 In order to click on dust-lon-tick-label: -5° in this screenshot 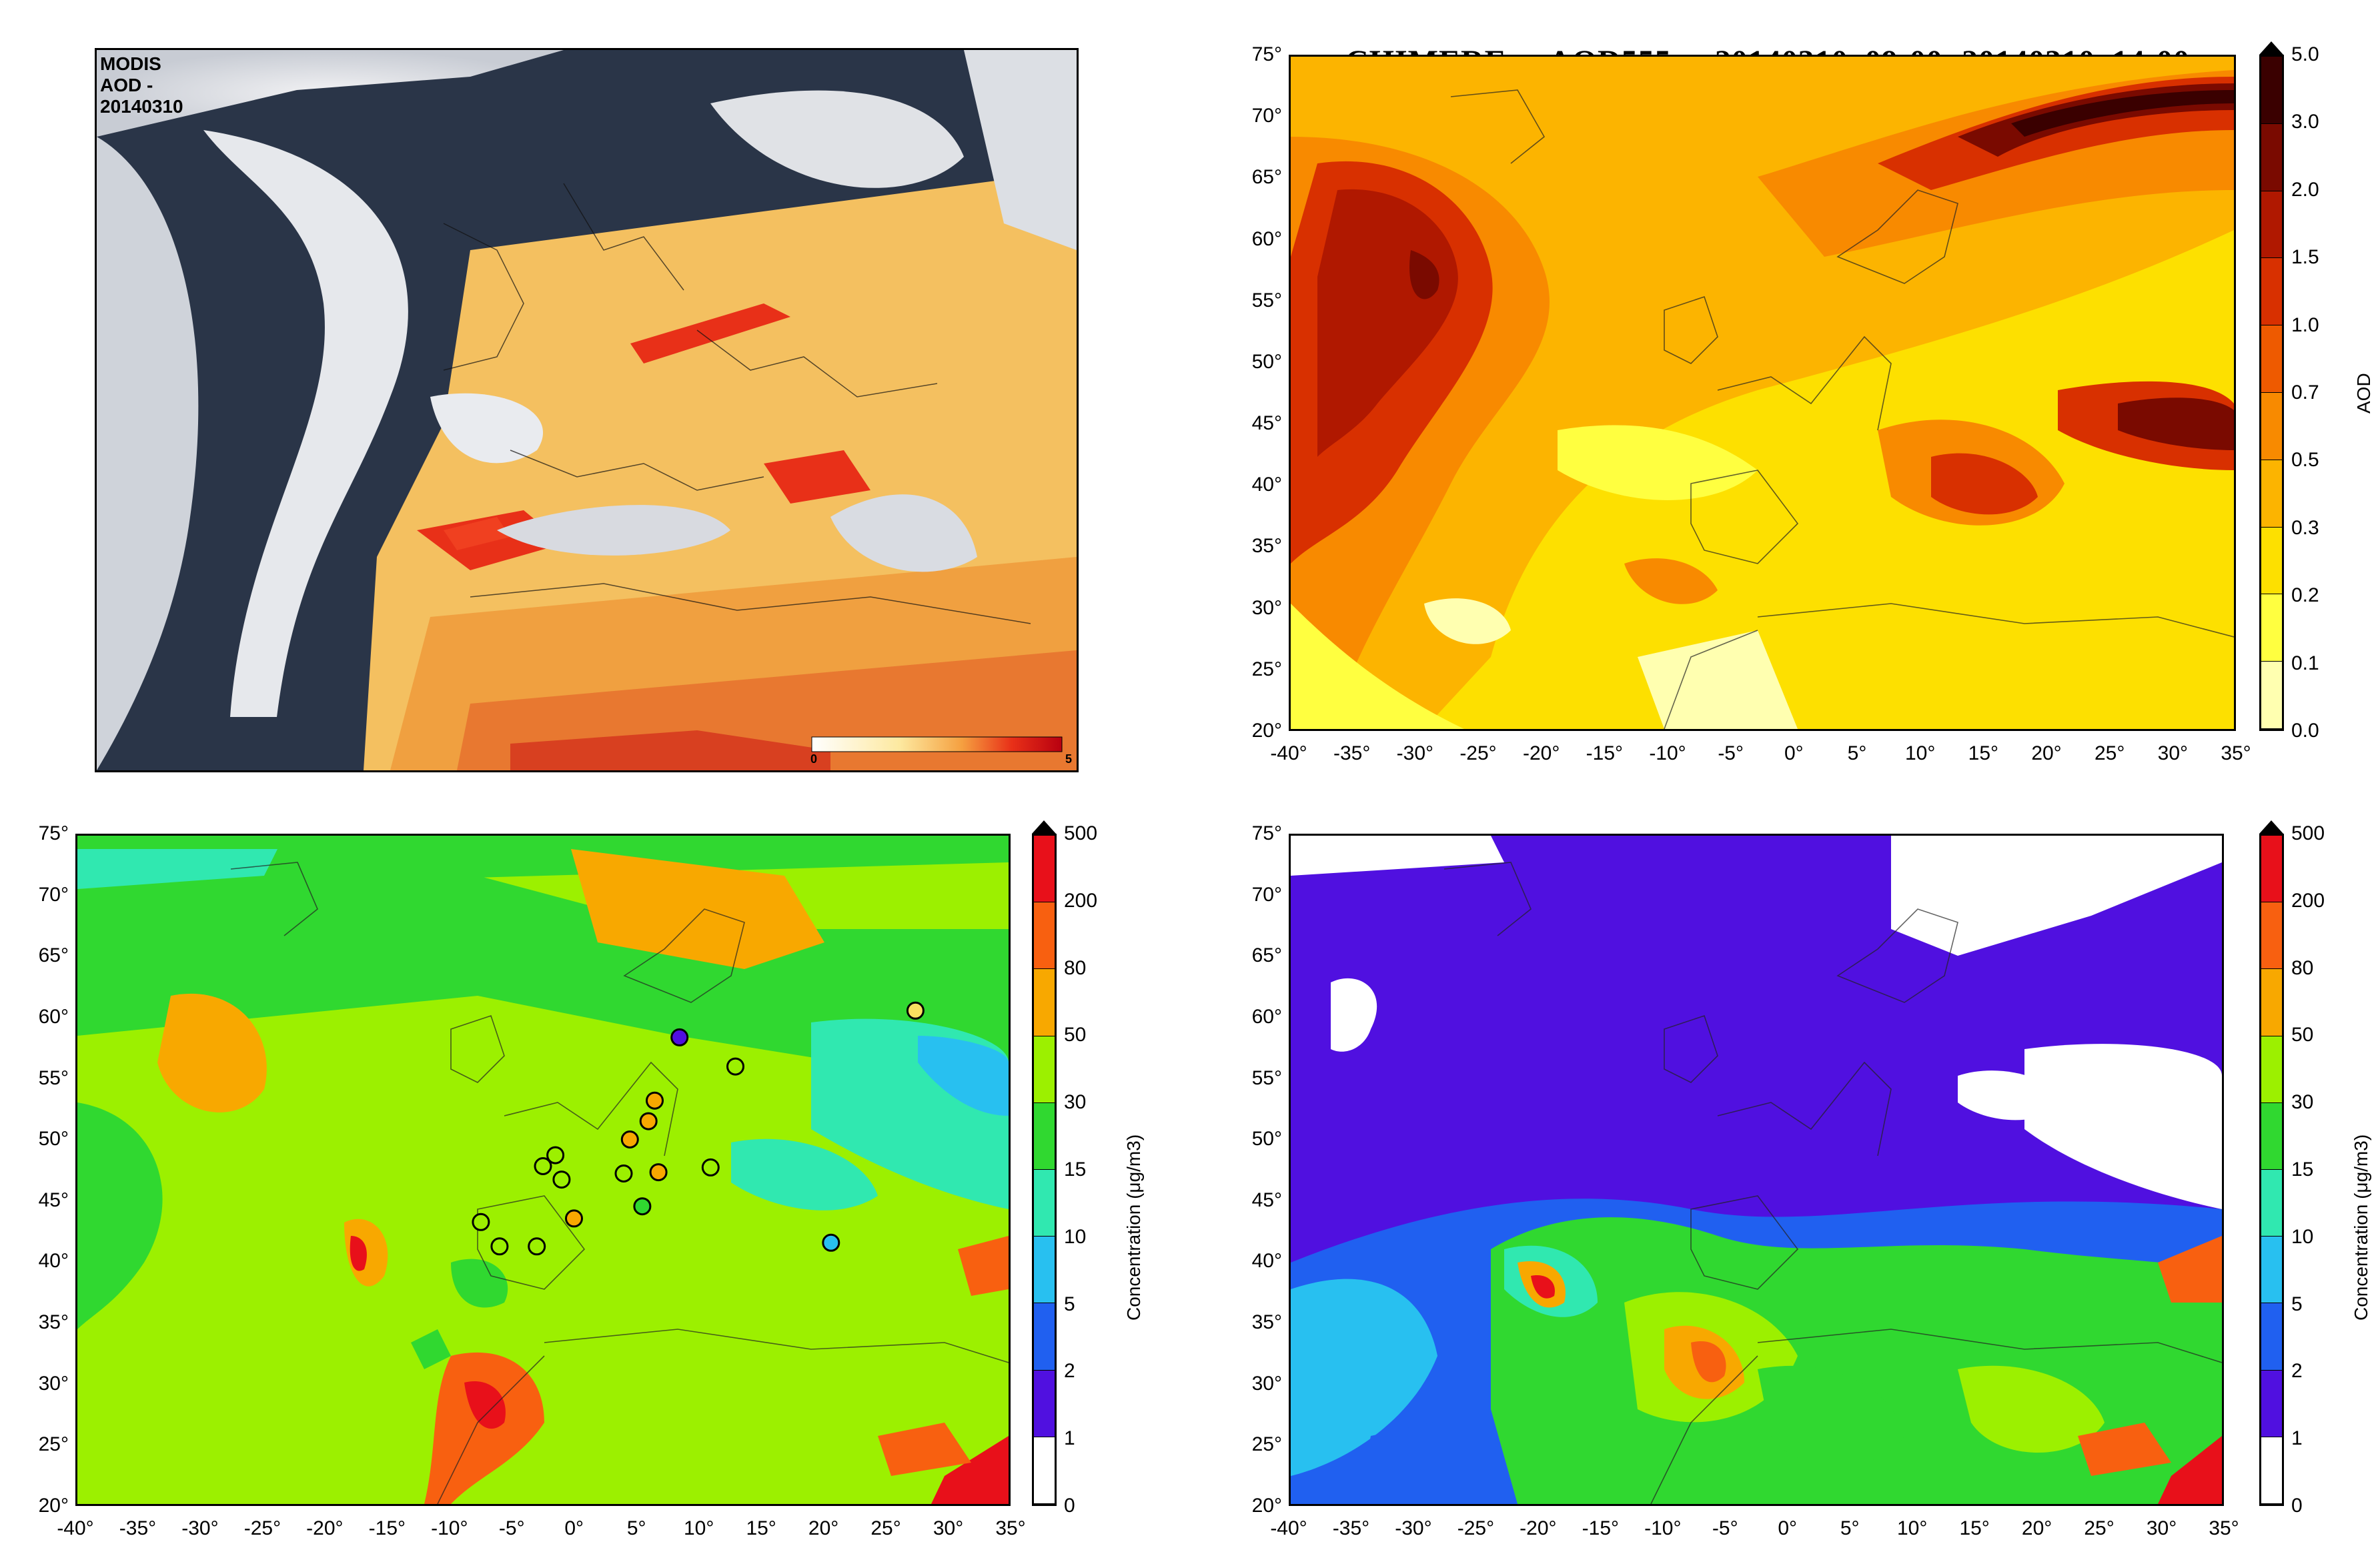, I will do `click(1725, 1528)`.